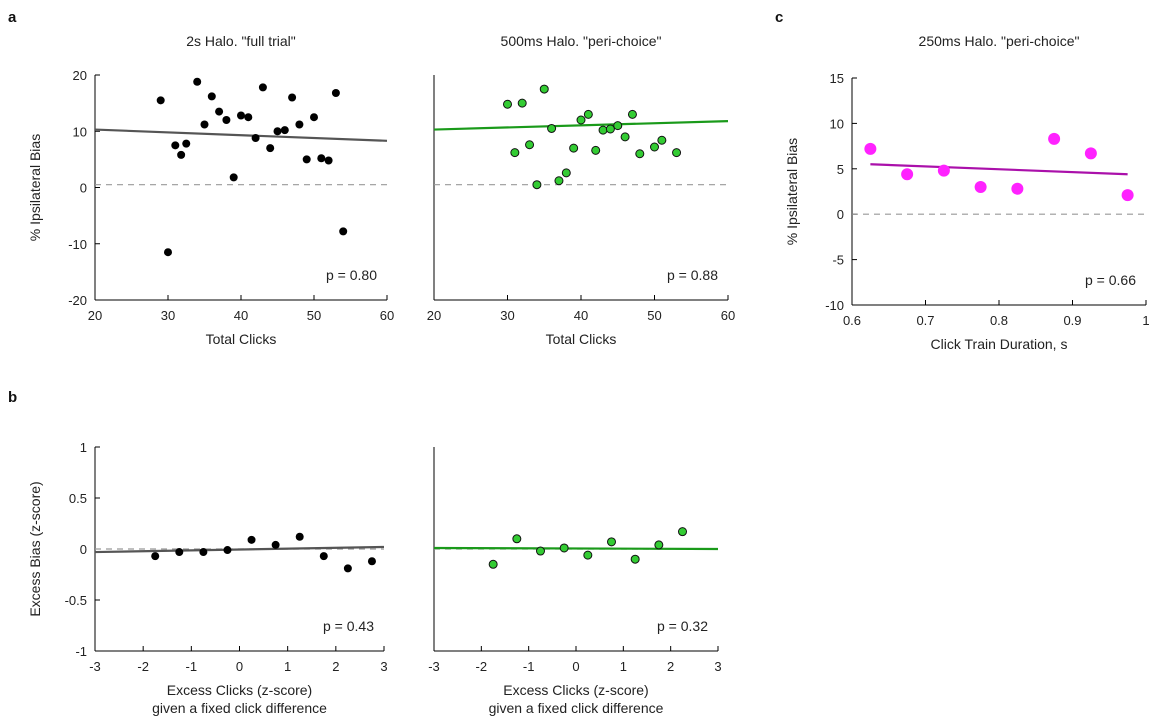 This screenshot has height=724, width=1158. Describe the element at coordinates (351, 275) in the screenshot. I see `p-value-label: p = 0.80` at that location.